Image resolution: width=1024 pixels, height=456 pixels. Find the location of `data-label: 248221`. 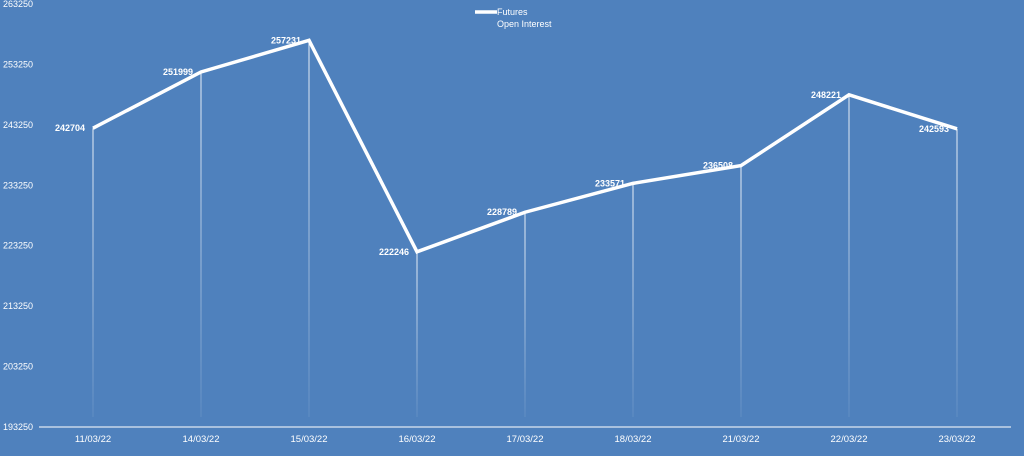

data-label: 248221 is located at coordinates (826, 95).